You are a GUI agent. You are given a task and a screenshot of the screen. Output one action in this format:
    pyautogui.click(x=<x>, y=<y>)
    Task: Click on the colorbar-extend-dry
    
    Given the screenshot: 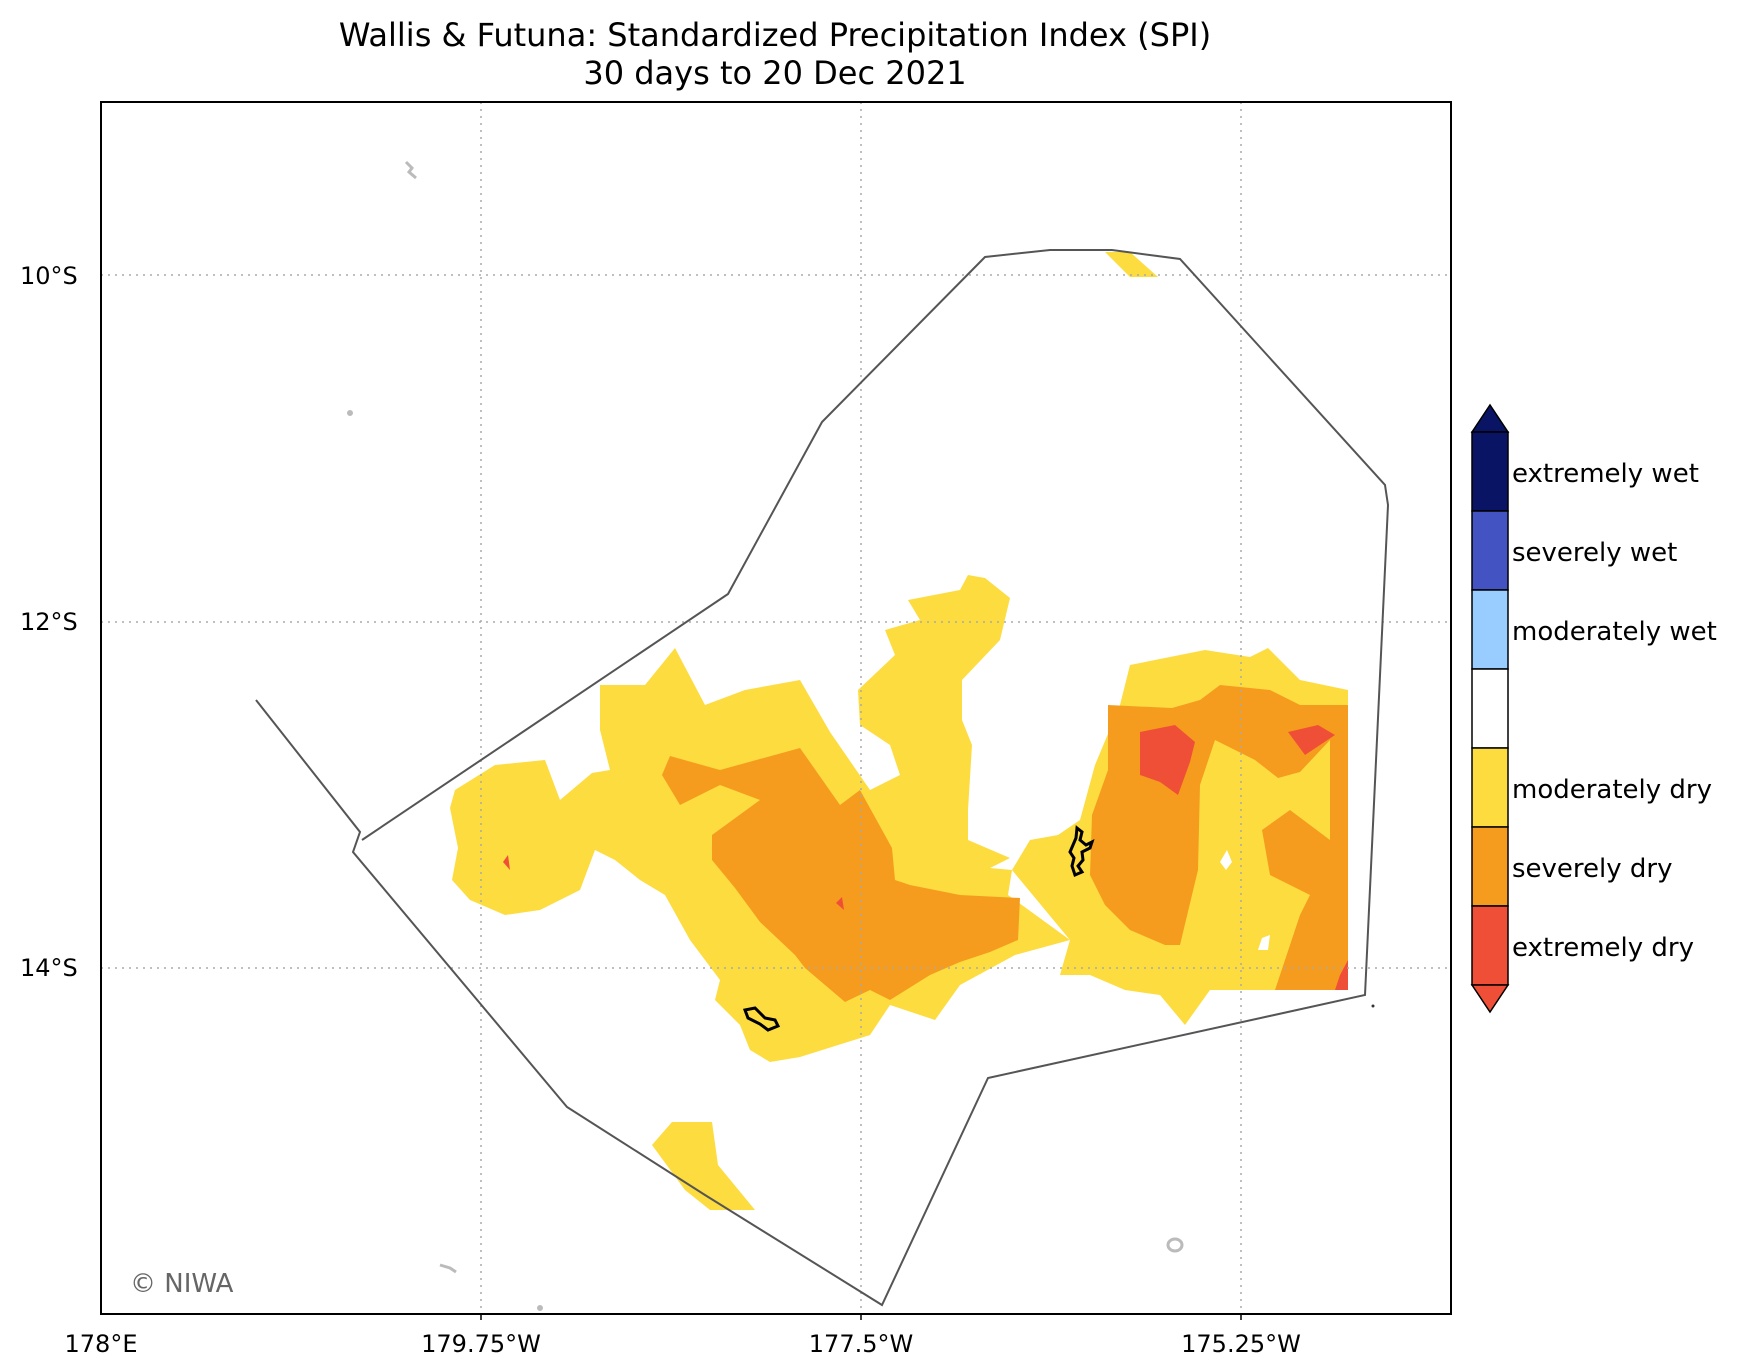 What is the action you would take?
    pyautogui.click(x=1490, y=998)
    